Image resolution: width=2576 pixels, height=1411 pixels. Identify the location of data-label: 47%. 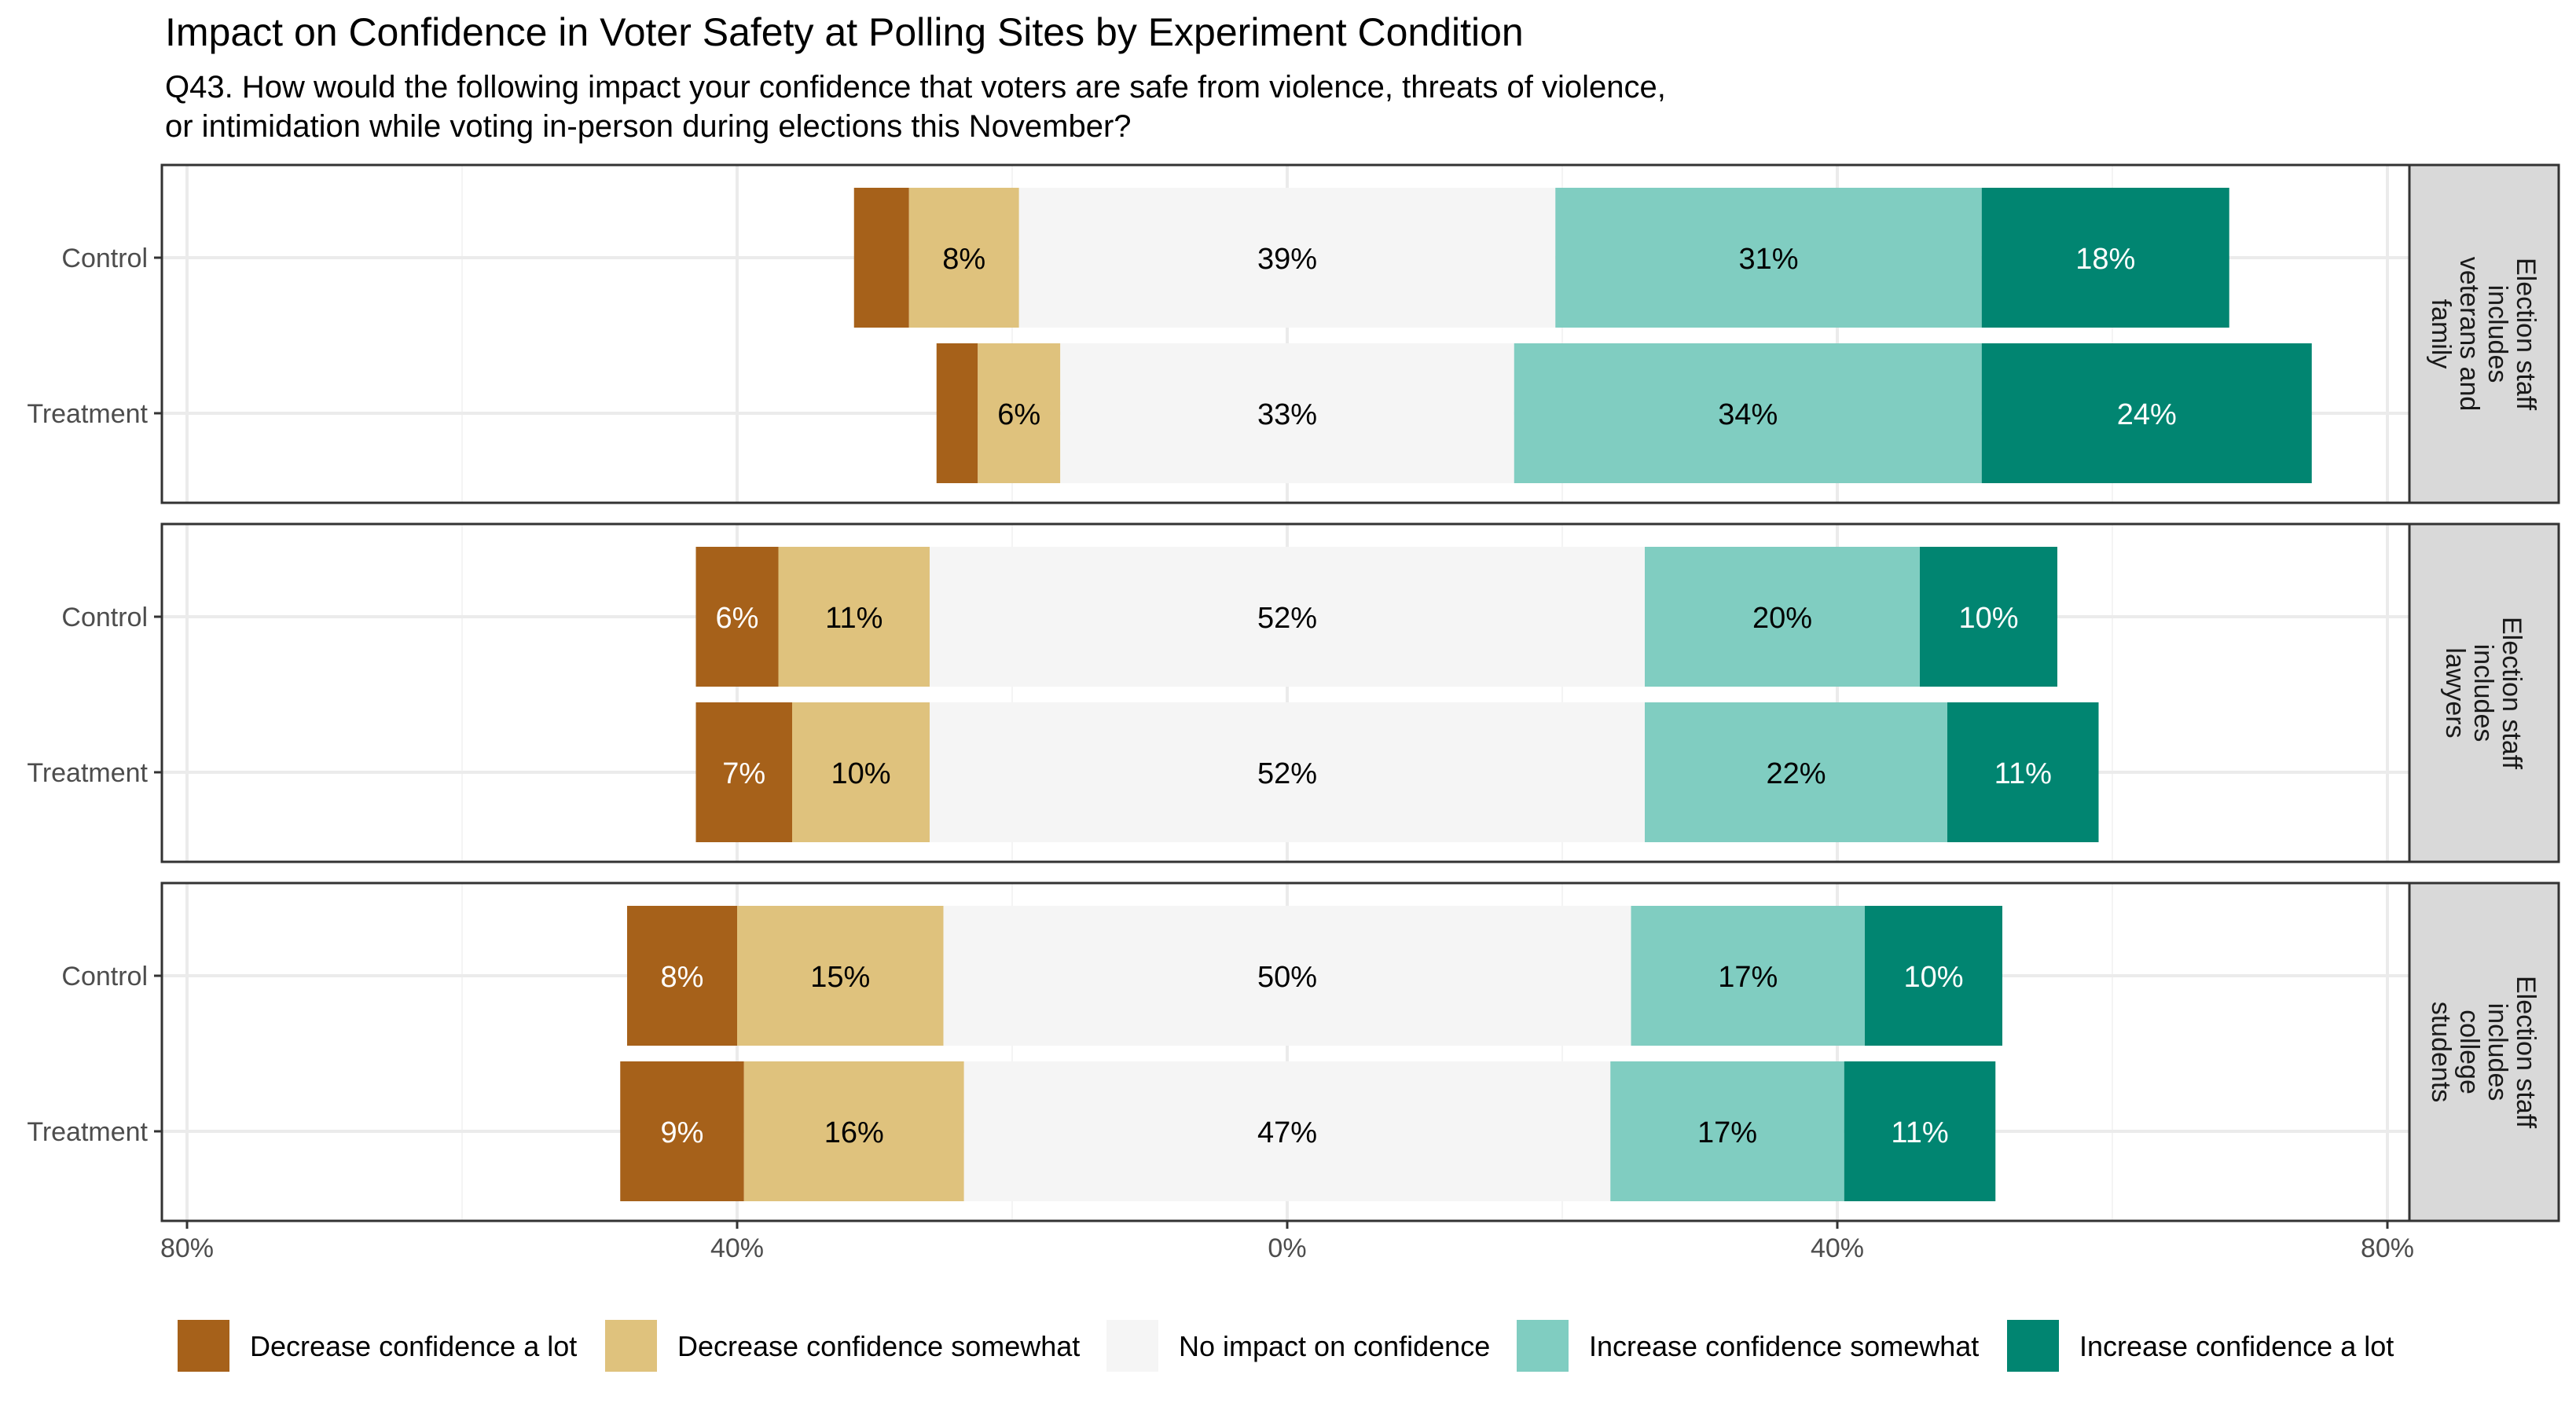
(1287, 1132).